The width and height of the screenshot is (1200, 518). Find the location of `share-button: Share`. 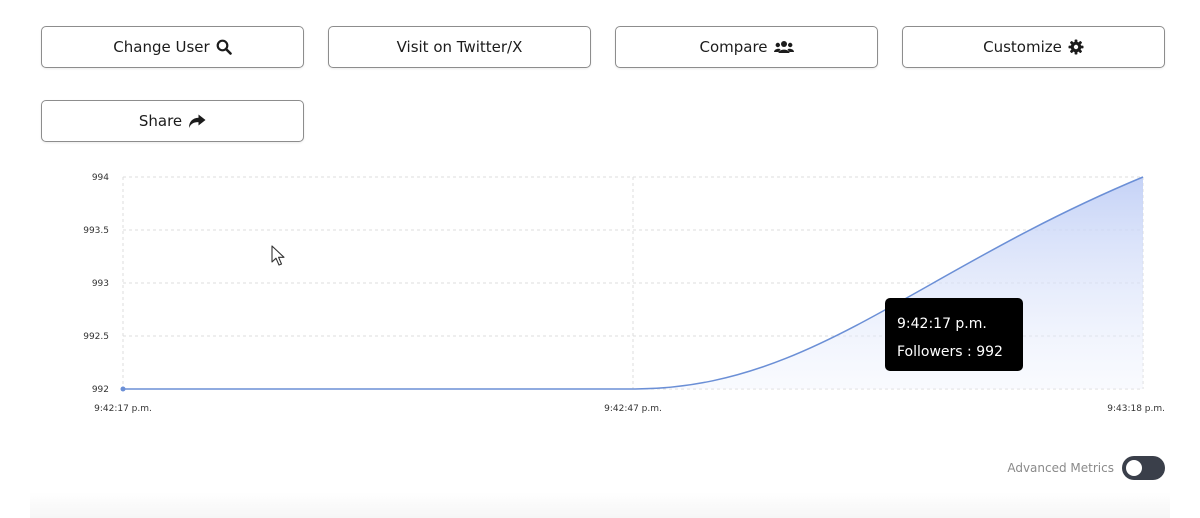

share-button: Share is located at coordinates (172, 121).